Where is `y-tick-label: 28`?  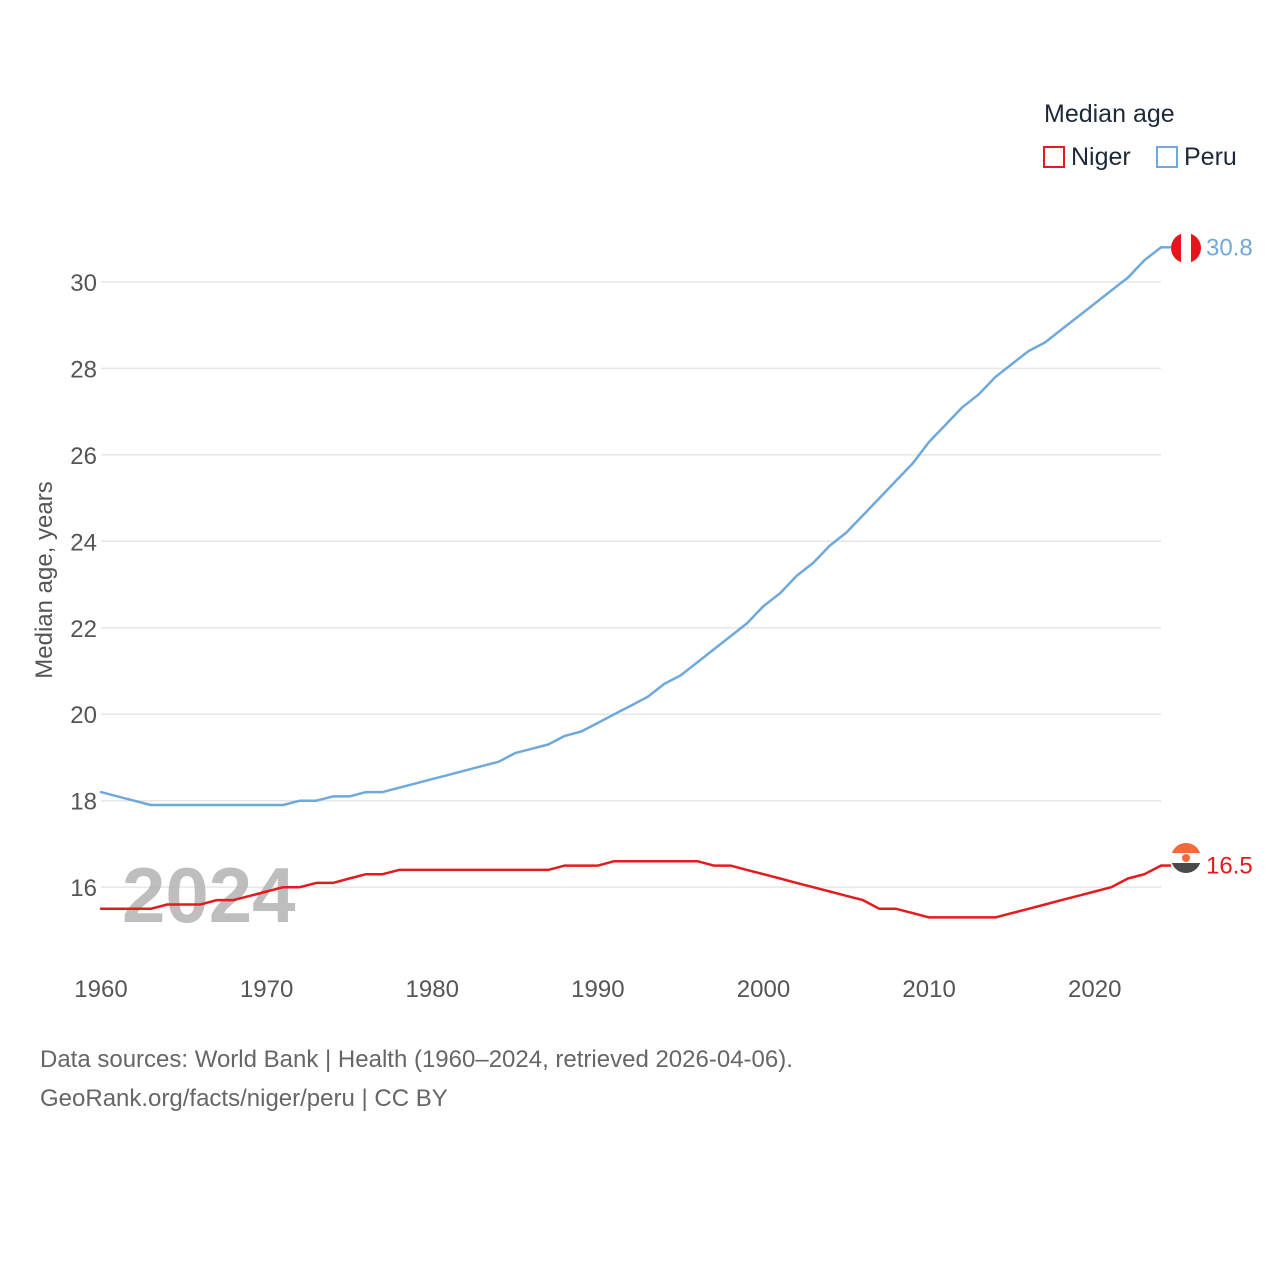
y-tick-label: 28 is located at coordinates (83, 369).